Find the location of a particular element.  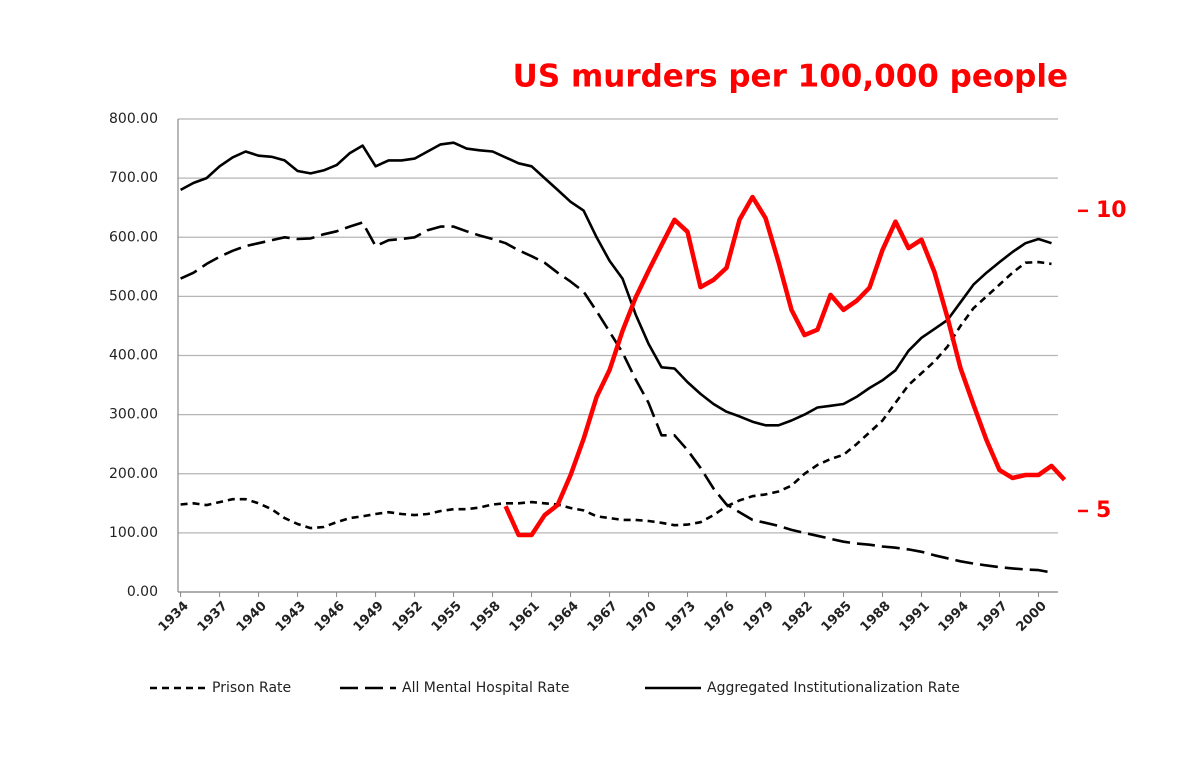

x-tick-label: 1934 is located at coordinates (174, 617).